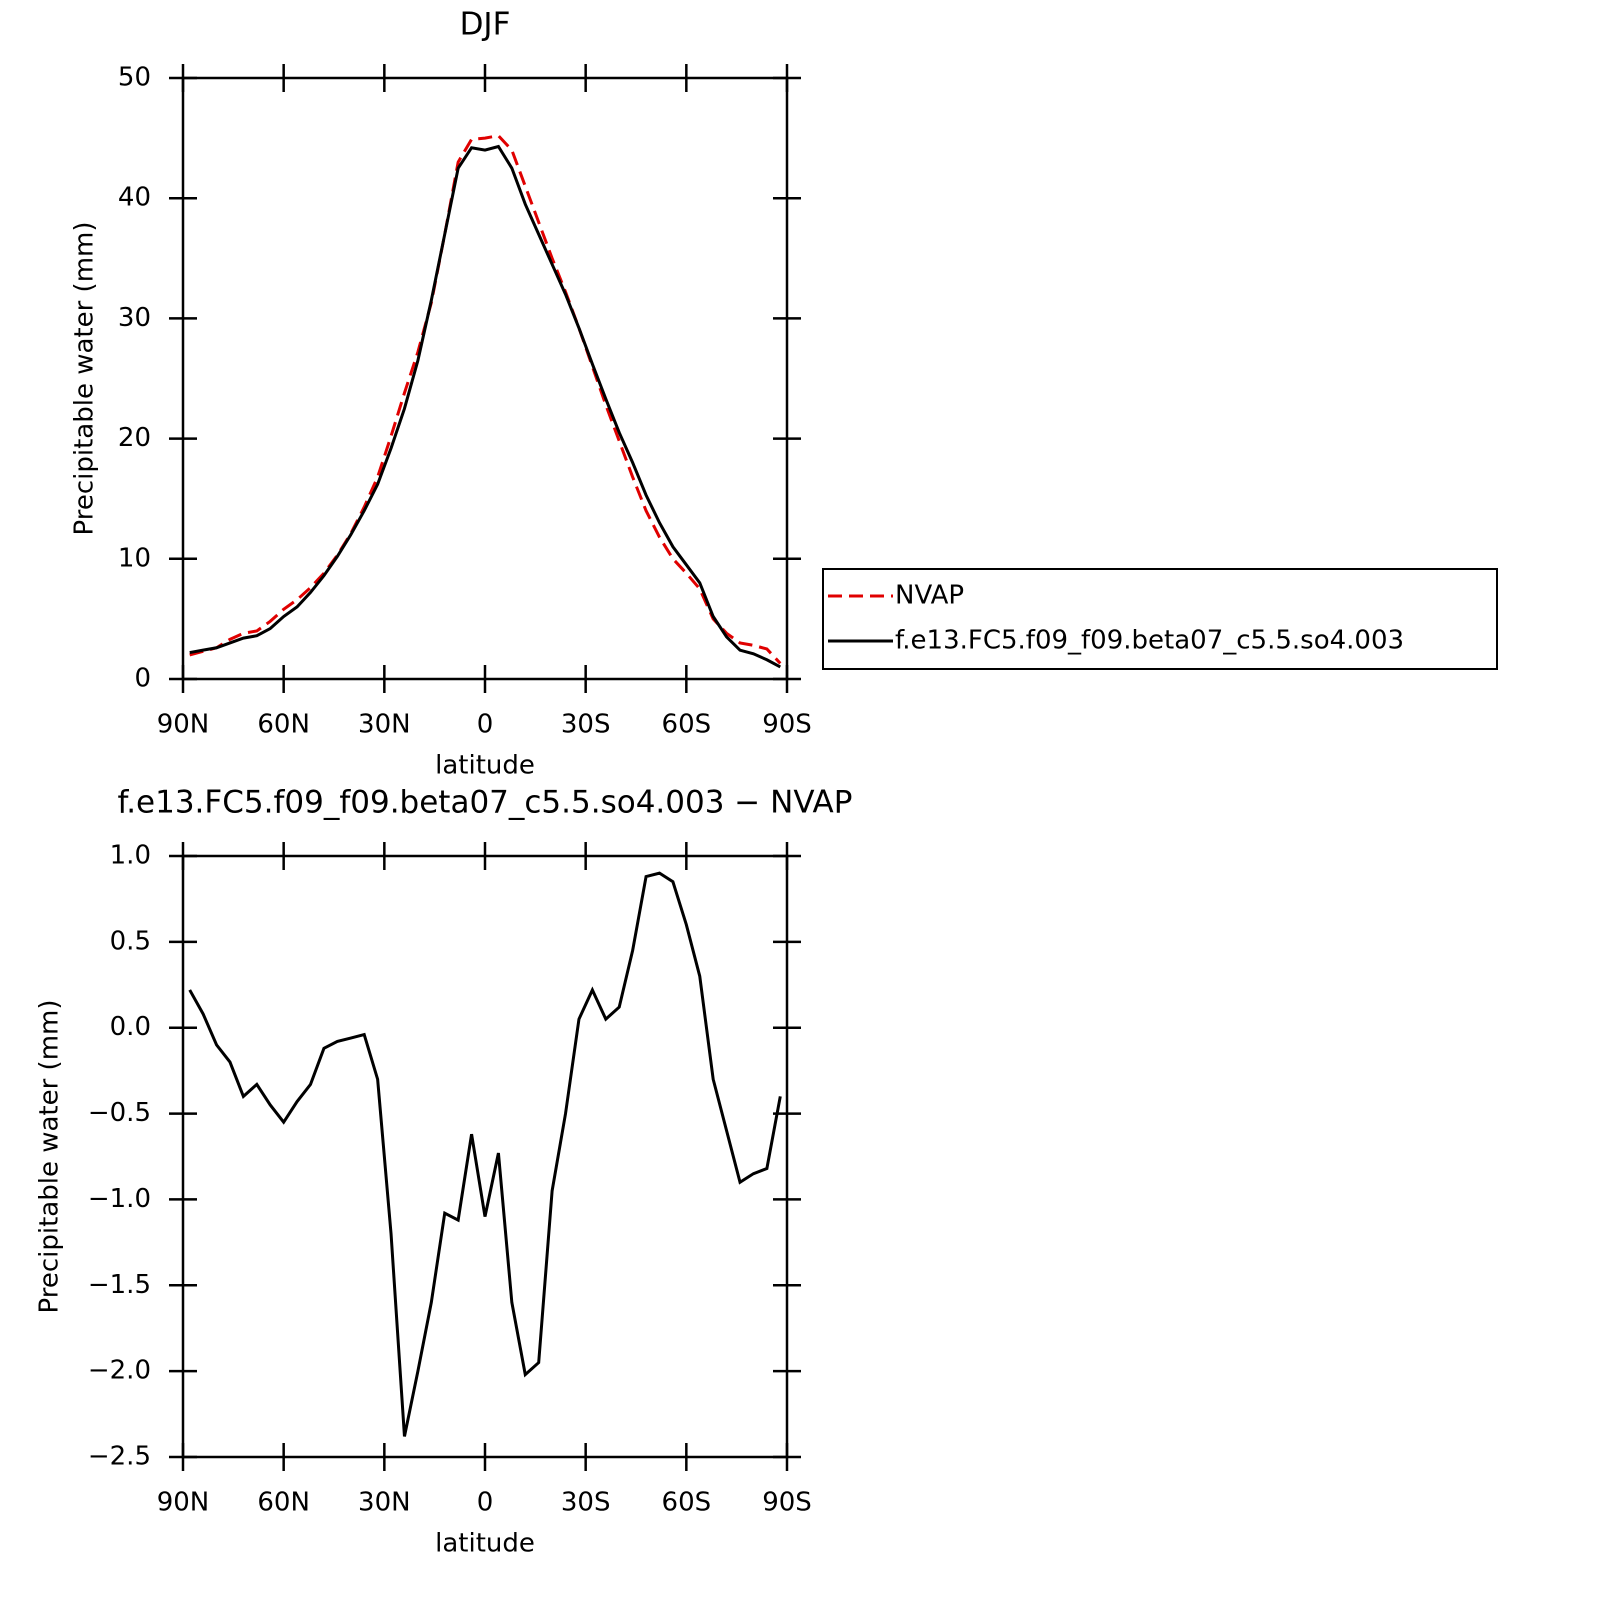 The image size is (1605, 1602). Describe the element at coordinates (119, 1371) in the screenshot. I see `y-tick-label: −2.0` at that location.